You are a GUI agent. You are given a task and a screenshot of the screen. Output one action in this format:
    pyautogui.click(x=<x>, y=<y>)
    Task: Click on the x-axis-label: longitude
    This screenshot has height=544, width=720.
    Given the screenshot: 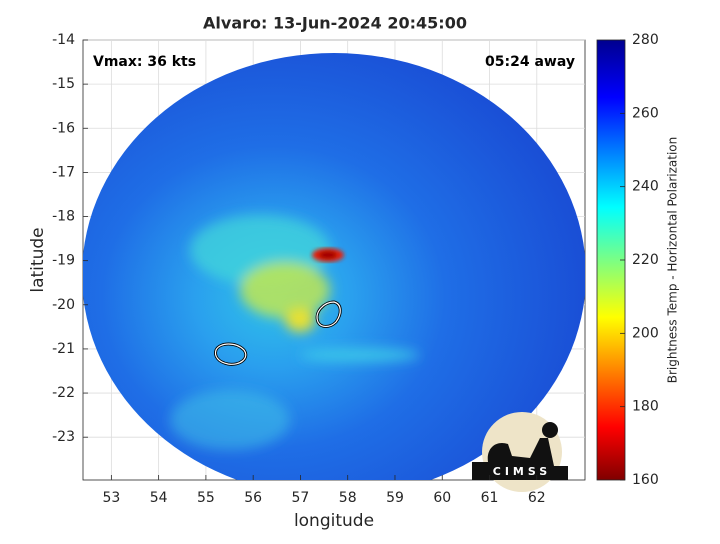 What is the action you would take?
    pyautogui.click(x=334, y=521)
    